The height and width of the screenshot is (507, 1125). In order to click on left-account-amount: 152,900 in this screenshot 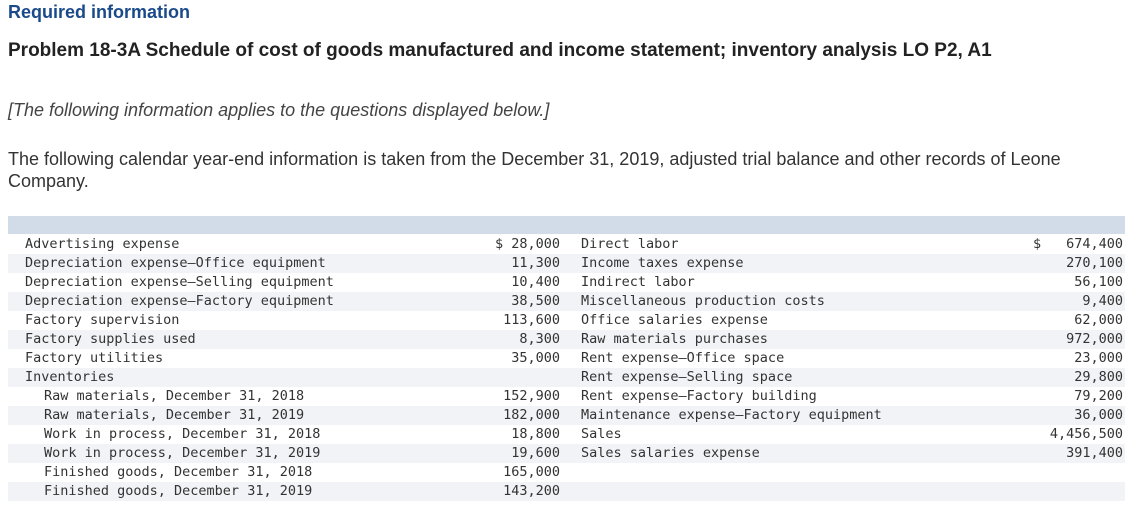, I will do `click(531, 396)`.